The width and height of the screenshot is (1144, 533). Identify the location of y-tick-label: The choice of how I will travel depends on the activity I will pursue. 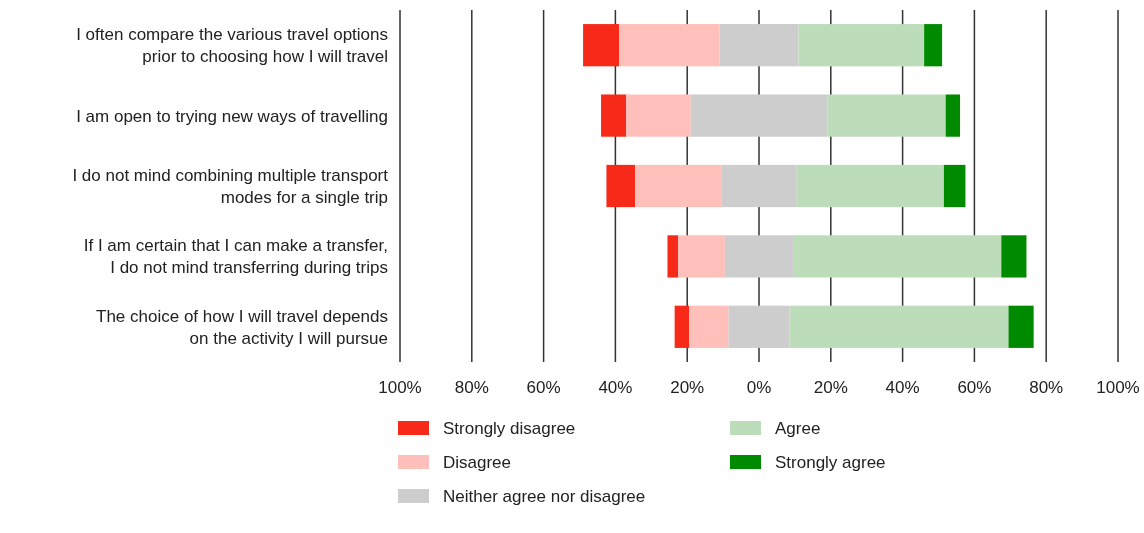
(242, 327).